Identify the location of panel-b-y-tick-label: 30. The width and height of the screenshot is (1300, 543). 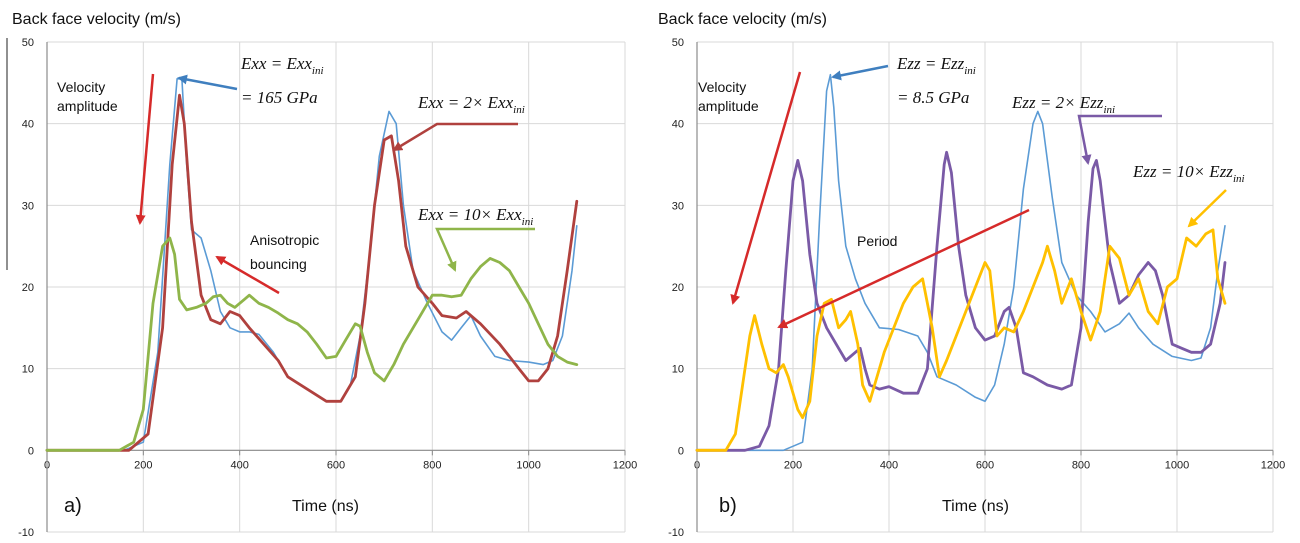
(678, 206).